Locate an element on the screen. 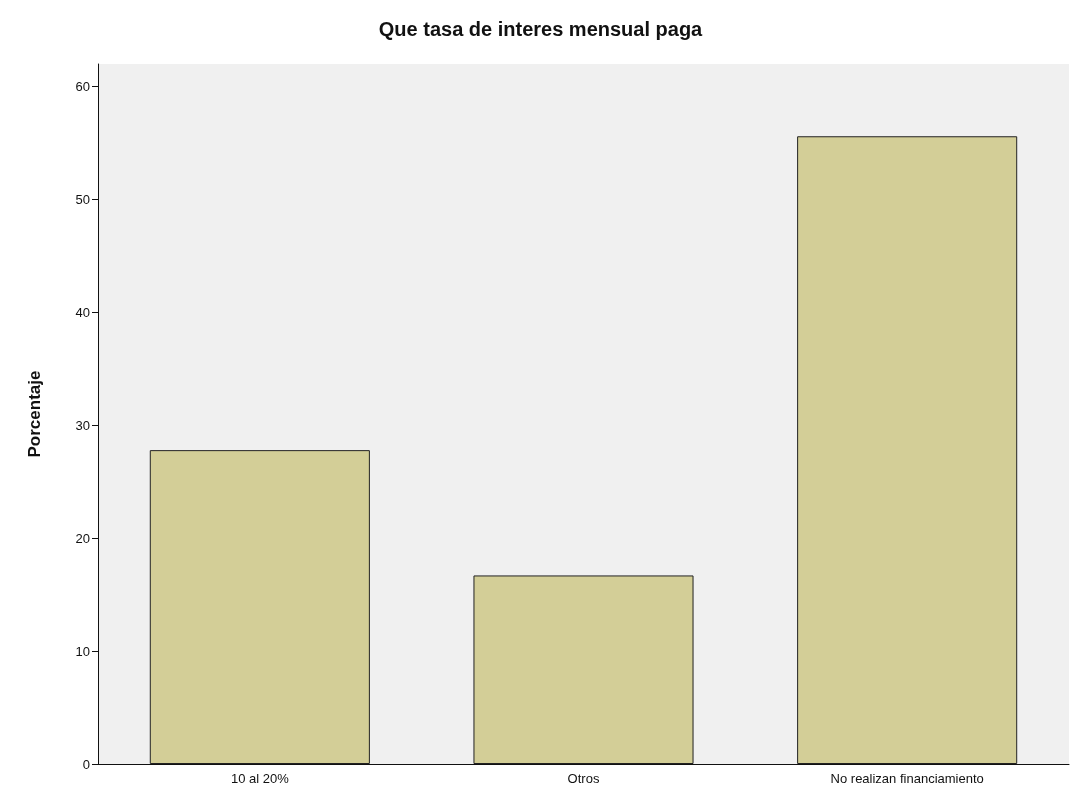  y-axis-title: Porcentaje is located at coordinates (34, 414).